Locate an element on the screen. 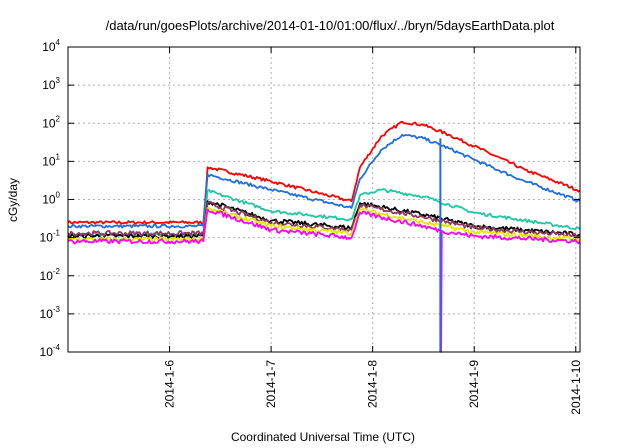 This screenshot has height=448, width=640. y-tick-label: 10⁻¹ is located at coordinates (50, 237).